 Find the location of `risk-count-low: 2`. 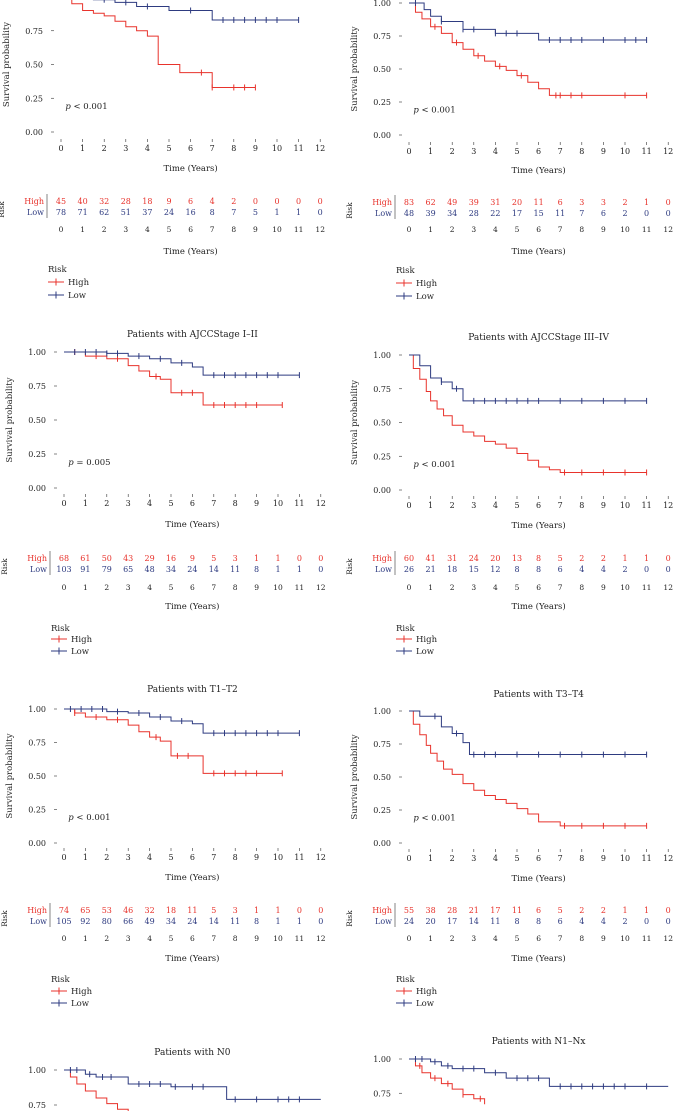

risk-count-low: 2 is located at coordinates (624, 213).